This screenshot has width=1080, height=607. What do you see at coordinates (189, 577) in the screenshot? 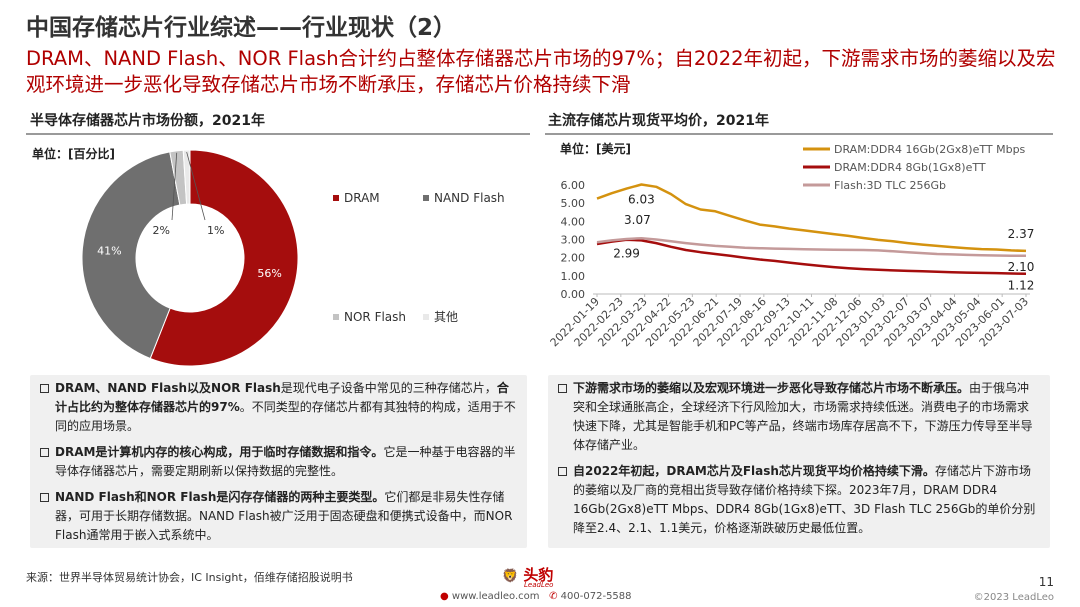
I see `source-note: 来源：世界半导体贸易统计协会，IC Insight，佰维存储招股说明书` at bounding box center [189, 577].